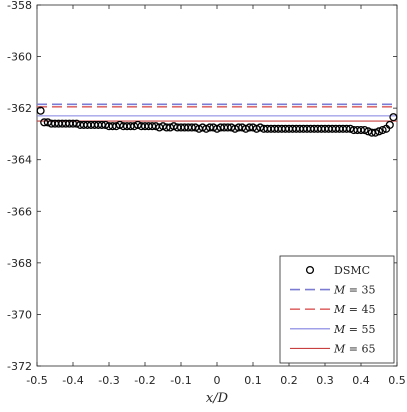 The image size is (407, 412). I want to click on legend-marker, so click(310, 270).